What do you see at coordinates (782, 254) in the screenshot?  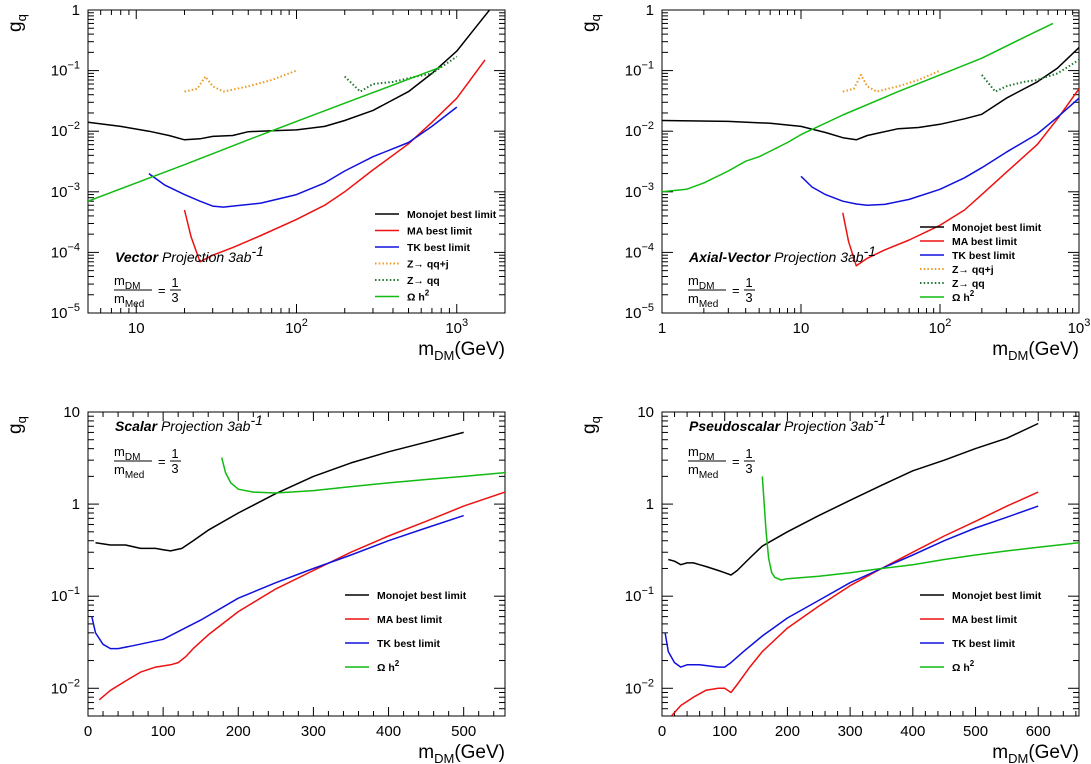 I see `model-label: Axial-Vector Projection 3ab-1` at bounding box center [782, 254].